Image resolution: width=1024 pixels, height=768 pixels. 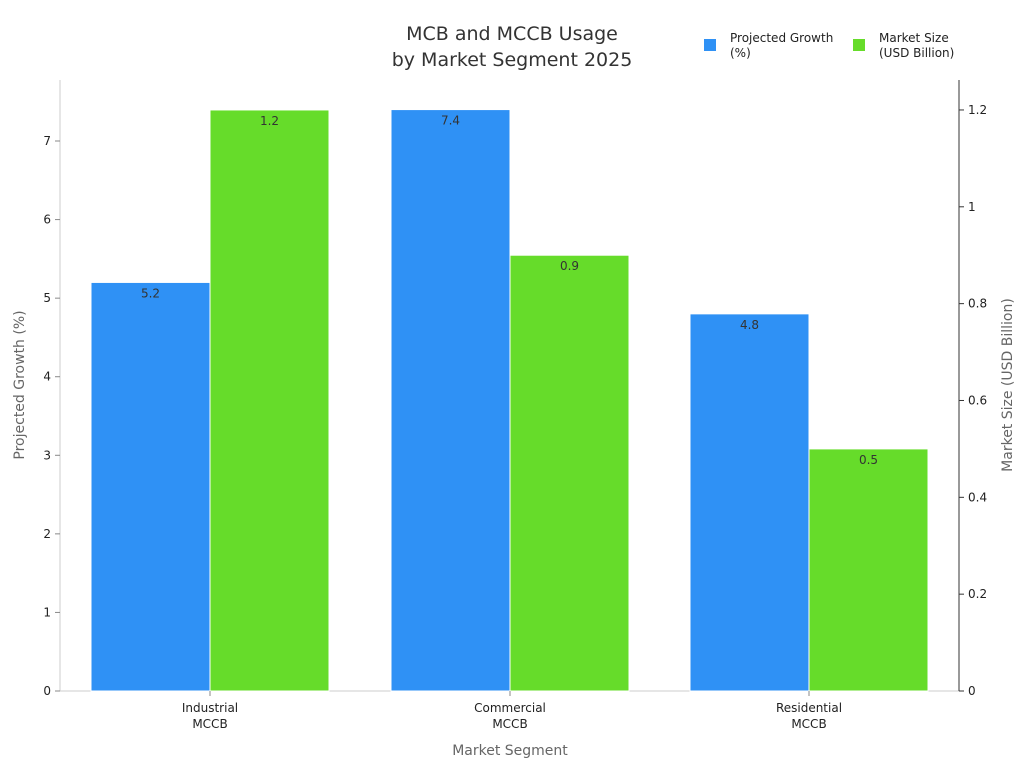 I want to click on right-tick-label: 0.6, so click(x=977, y=400).